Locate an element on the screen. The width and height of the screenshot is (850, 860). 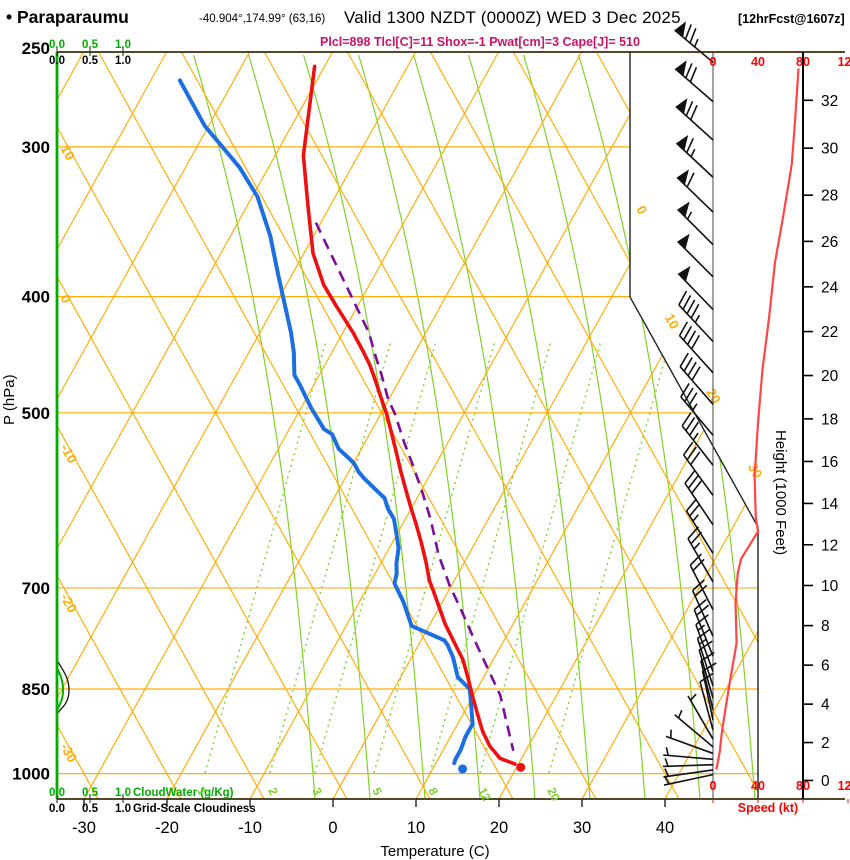
parcel-curve is located at coordinates (414, 486).